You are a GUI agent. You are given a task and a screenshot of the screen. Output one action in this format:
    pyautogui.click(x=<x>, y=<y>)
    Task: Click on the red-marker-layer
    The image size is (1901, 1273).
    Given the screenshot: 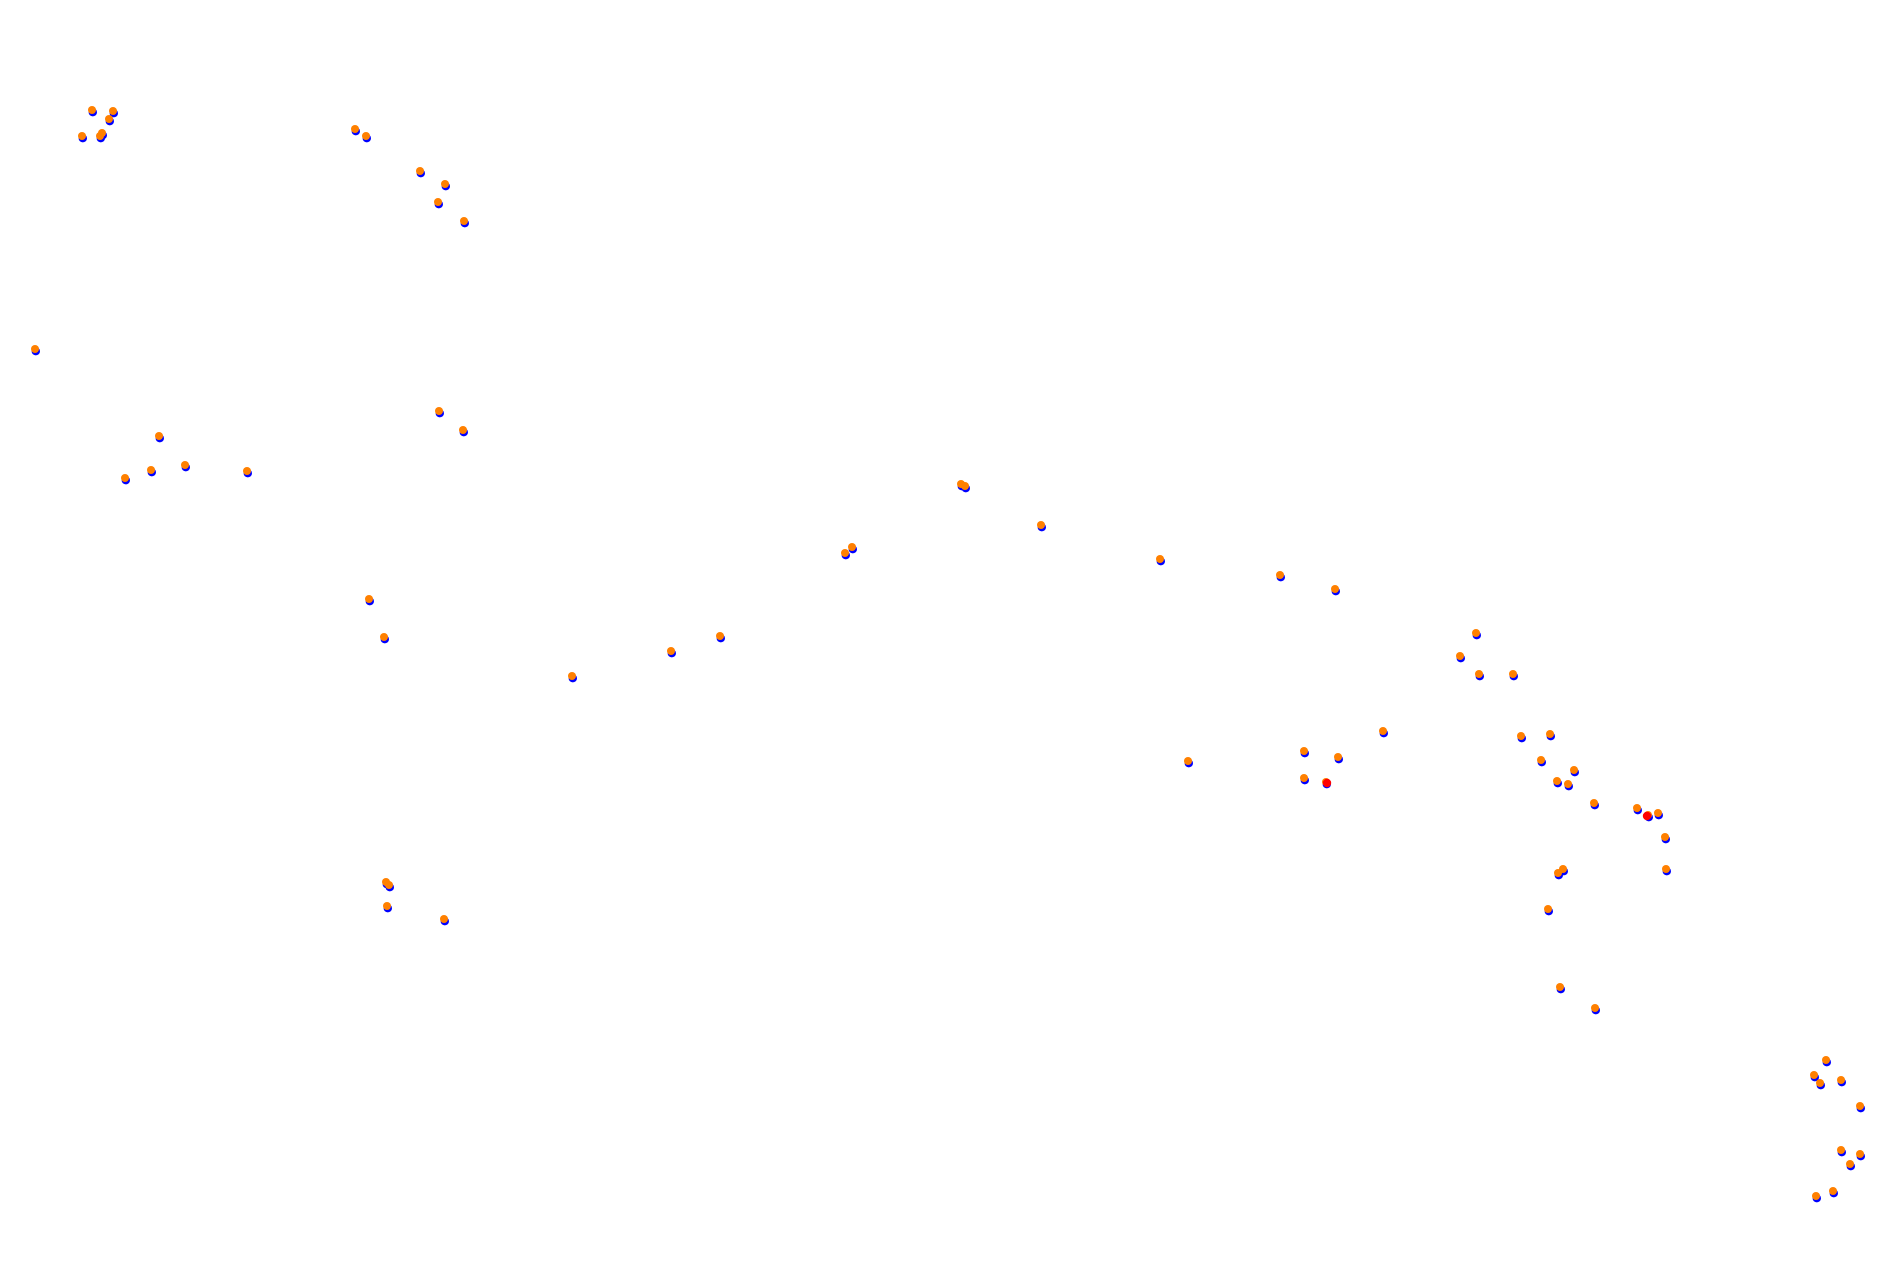 What is the action you would take?
    pyautogui.click(x=1487, y=799)
    